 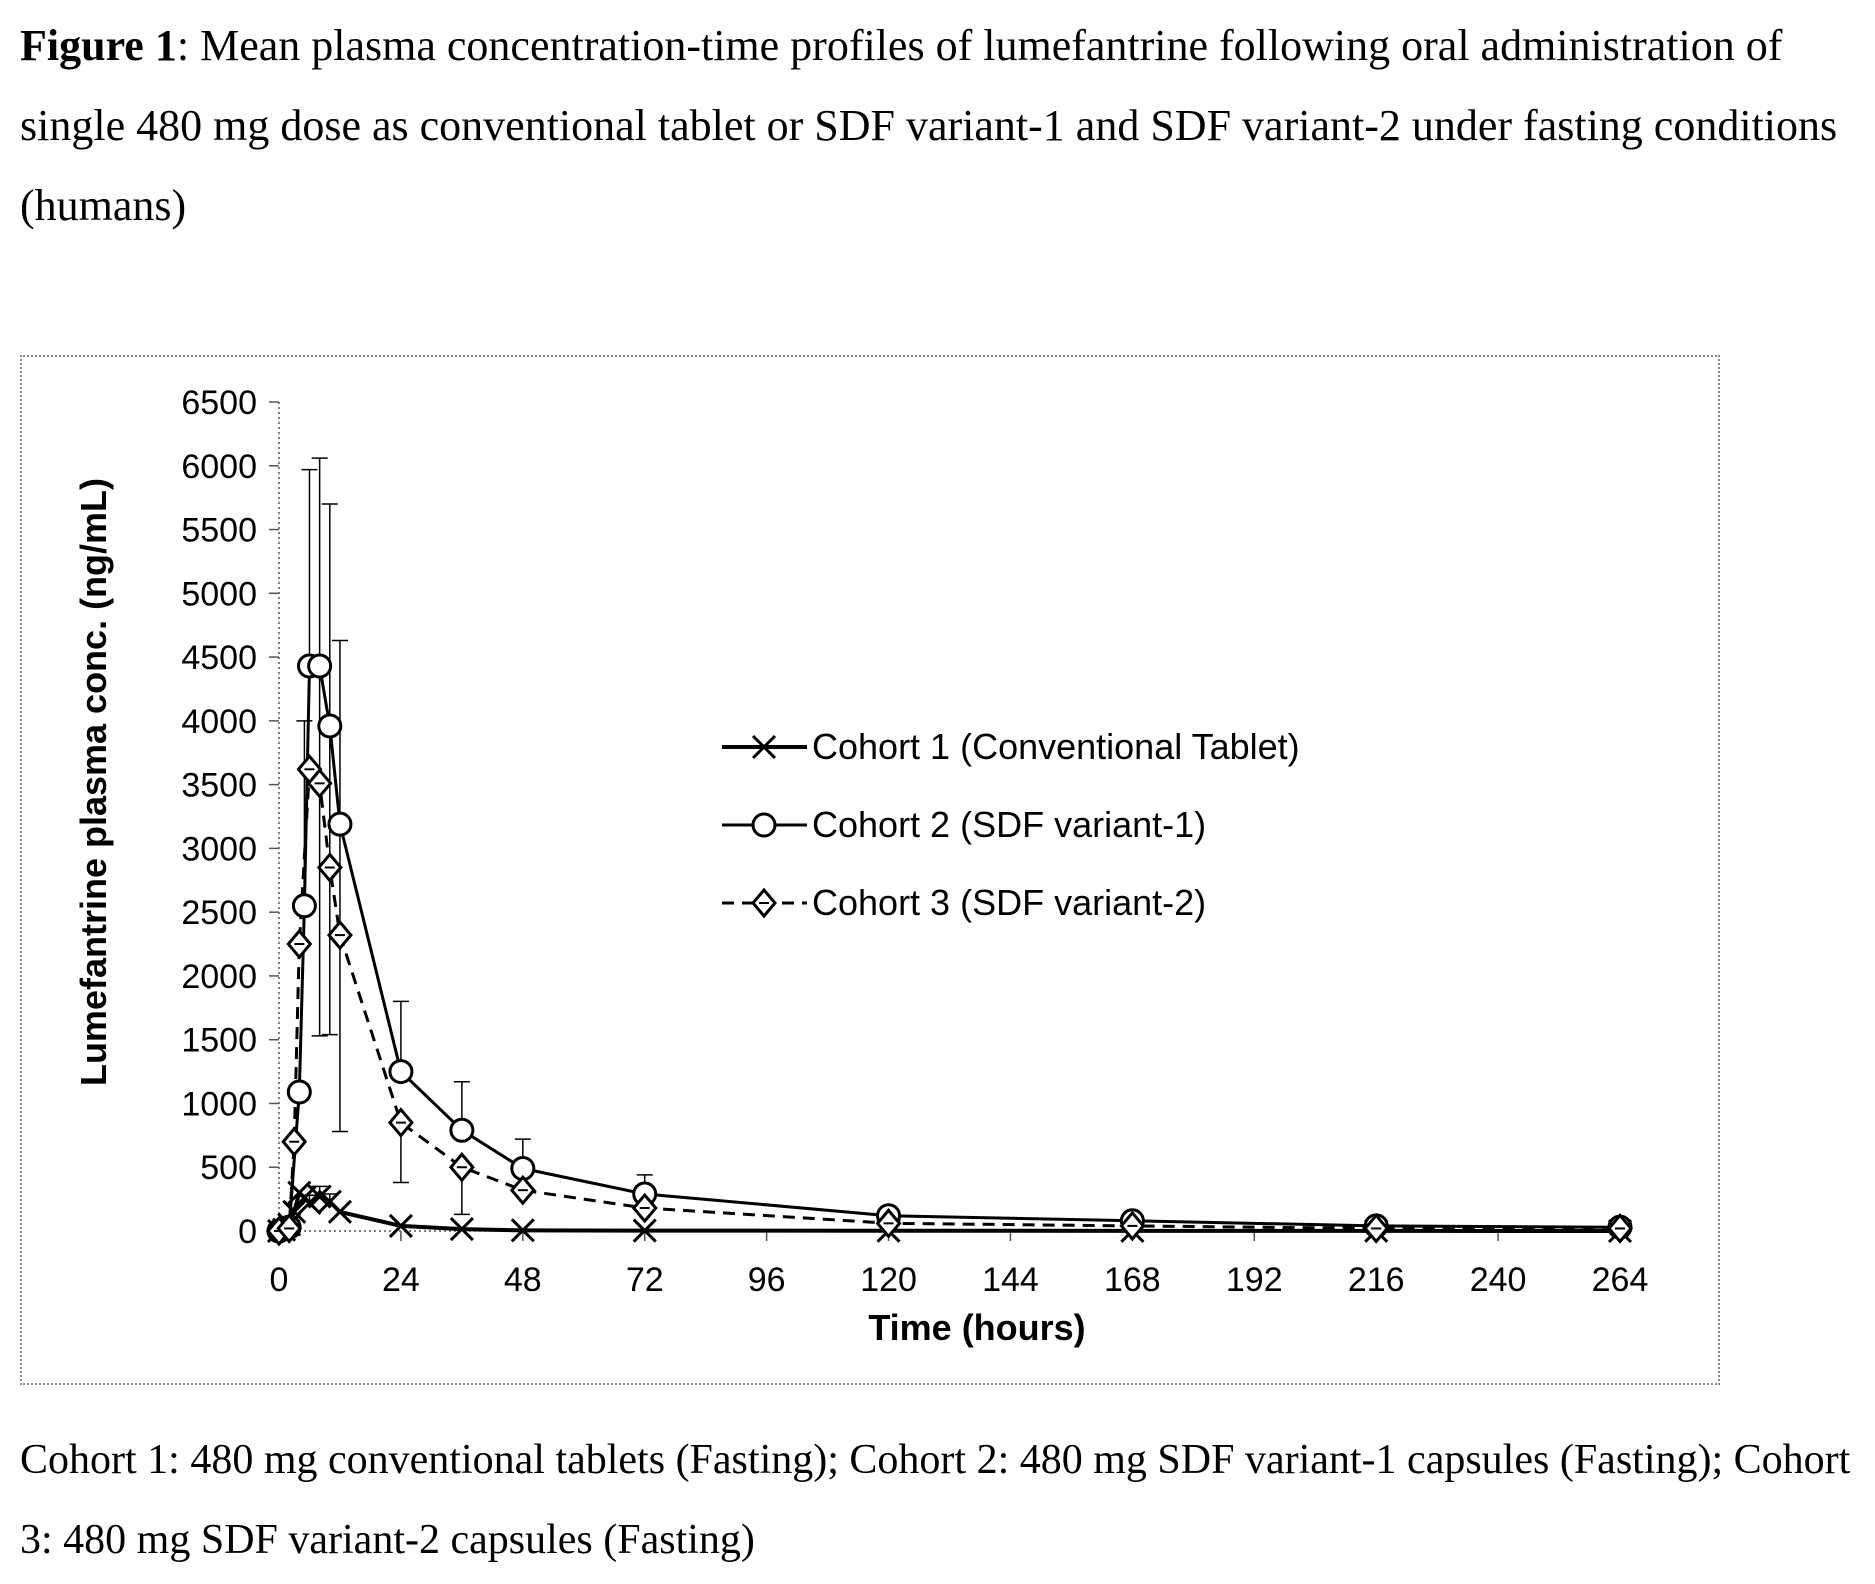 What do you see at coordinates (1620, 1280) in the screenshot?
I see `x-tick-label: 264` at bounding box center [1620, 1280].